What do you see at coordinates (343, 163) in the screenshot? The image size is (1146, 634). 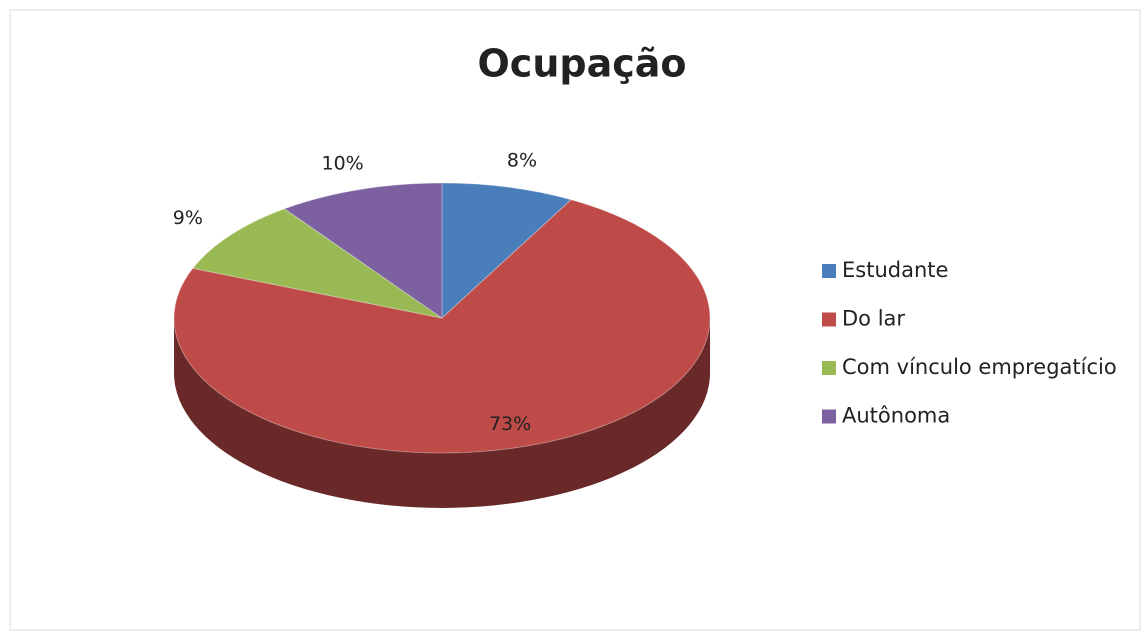 I see `data-label: 10%` at bounding box center [343, 163].